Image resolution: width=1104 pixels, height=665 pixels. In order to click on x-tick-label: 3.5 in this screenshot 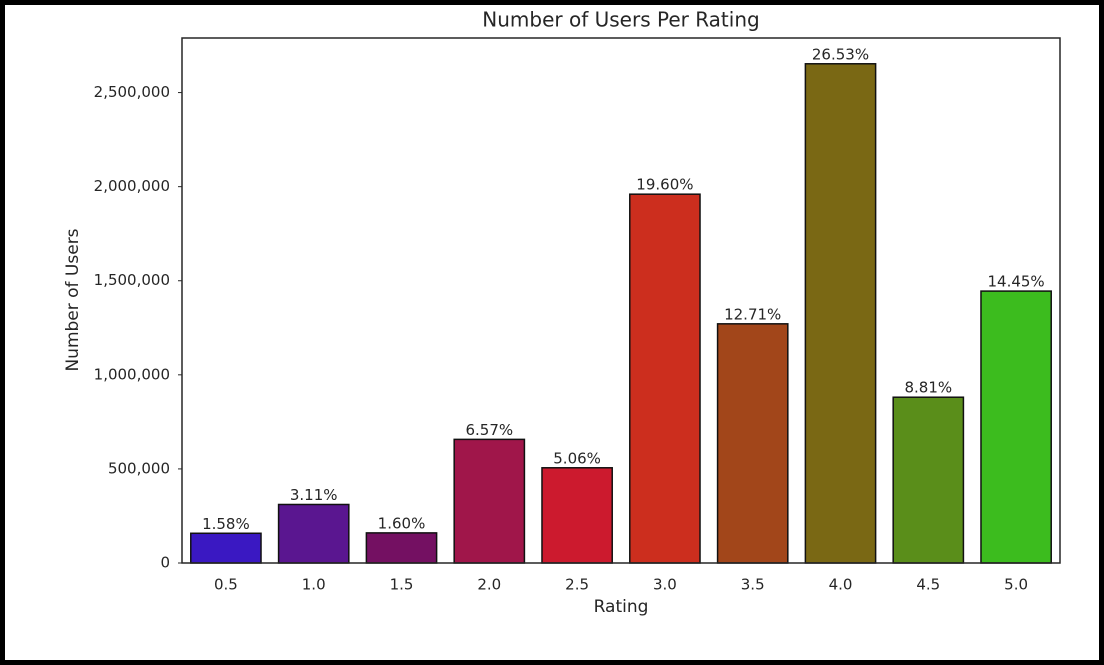, I will do `click(753, 585)`.